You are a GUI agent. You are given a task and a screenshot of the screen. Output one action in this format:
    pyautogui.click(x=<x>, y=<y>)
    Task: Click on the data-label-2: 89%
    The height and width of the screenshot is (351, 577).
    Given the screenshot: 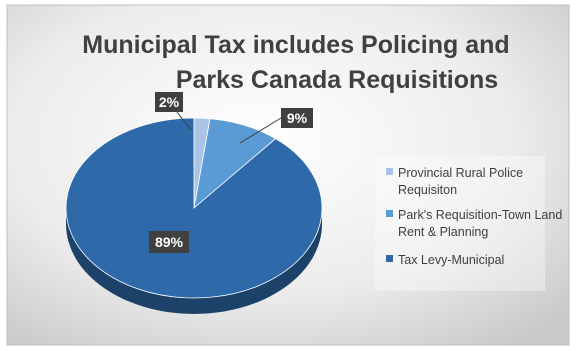 What is the action you would take?
    pyautogui.click(x=169, y=242)
    